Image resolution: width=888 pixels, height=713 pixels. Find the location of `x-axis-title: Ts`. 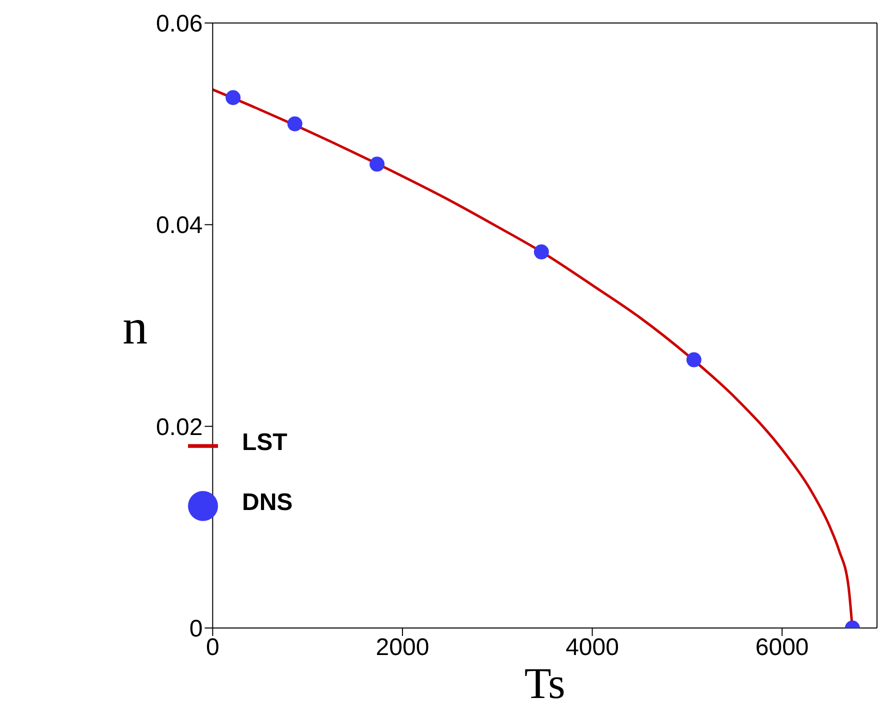

x-axis-title: Ts is located at coordinates (545, 683).